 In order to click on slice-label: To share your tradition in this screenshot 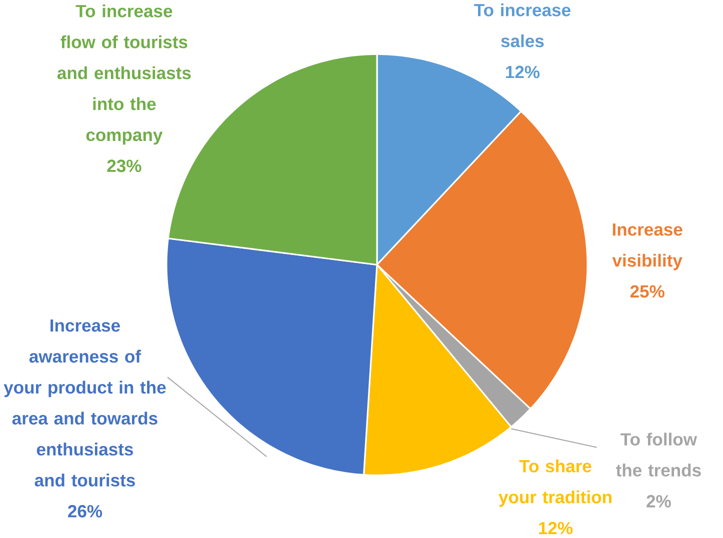, I will do `click(555, 483)`.